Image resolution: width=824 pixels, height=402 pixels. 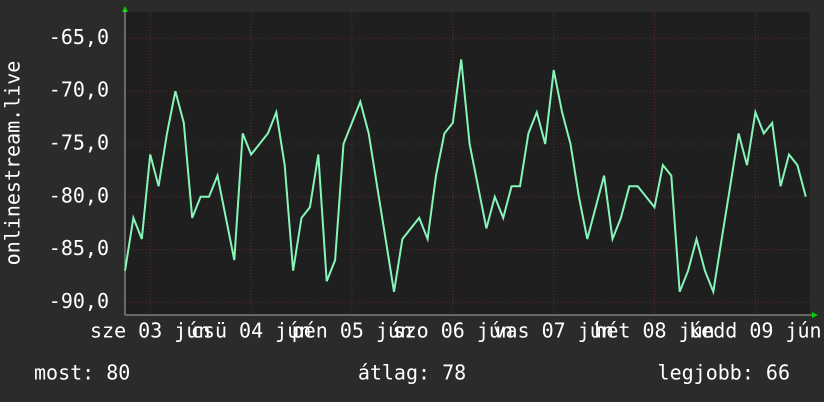 What do you see at coordinates (251, 331) in the screenshot?
I see `x-tick-label: csü 04 jún` at bounding box center [251, 331].